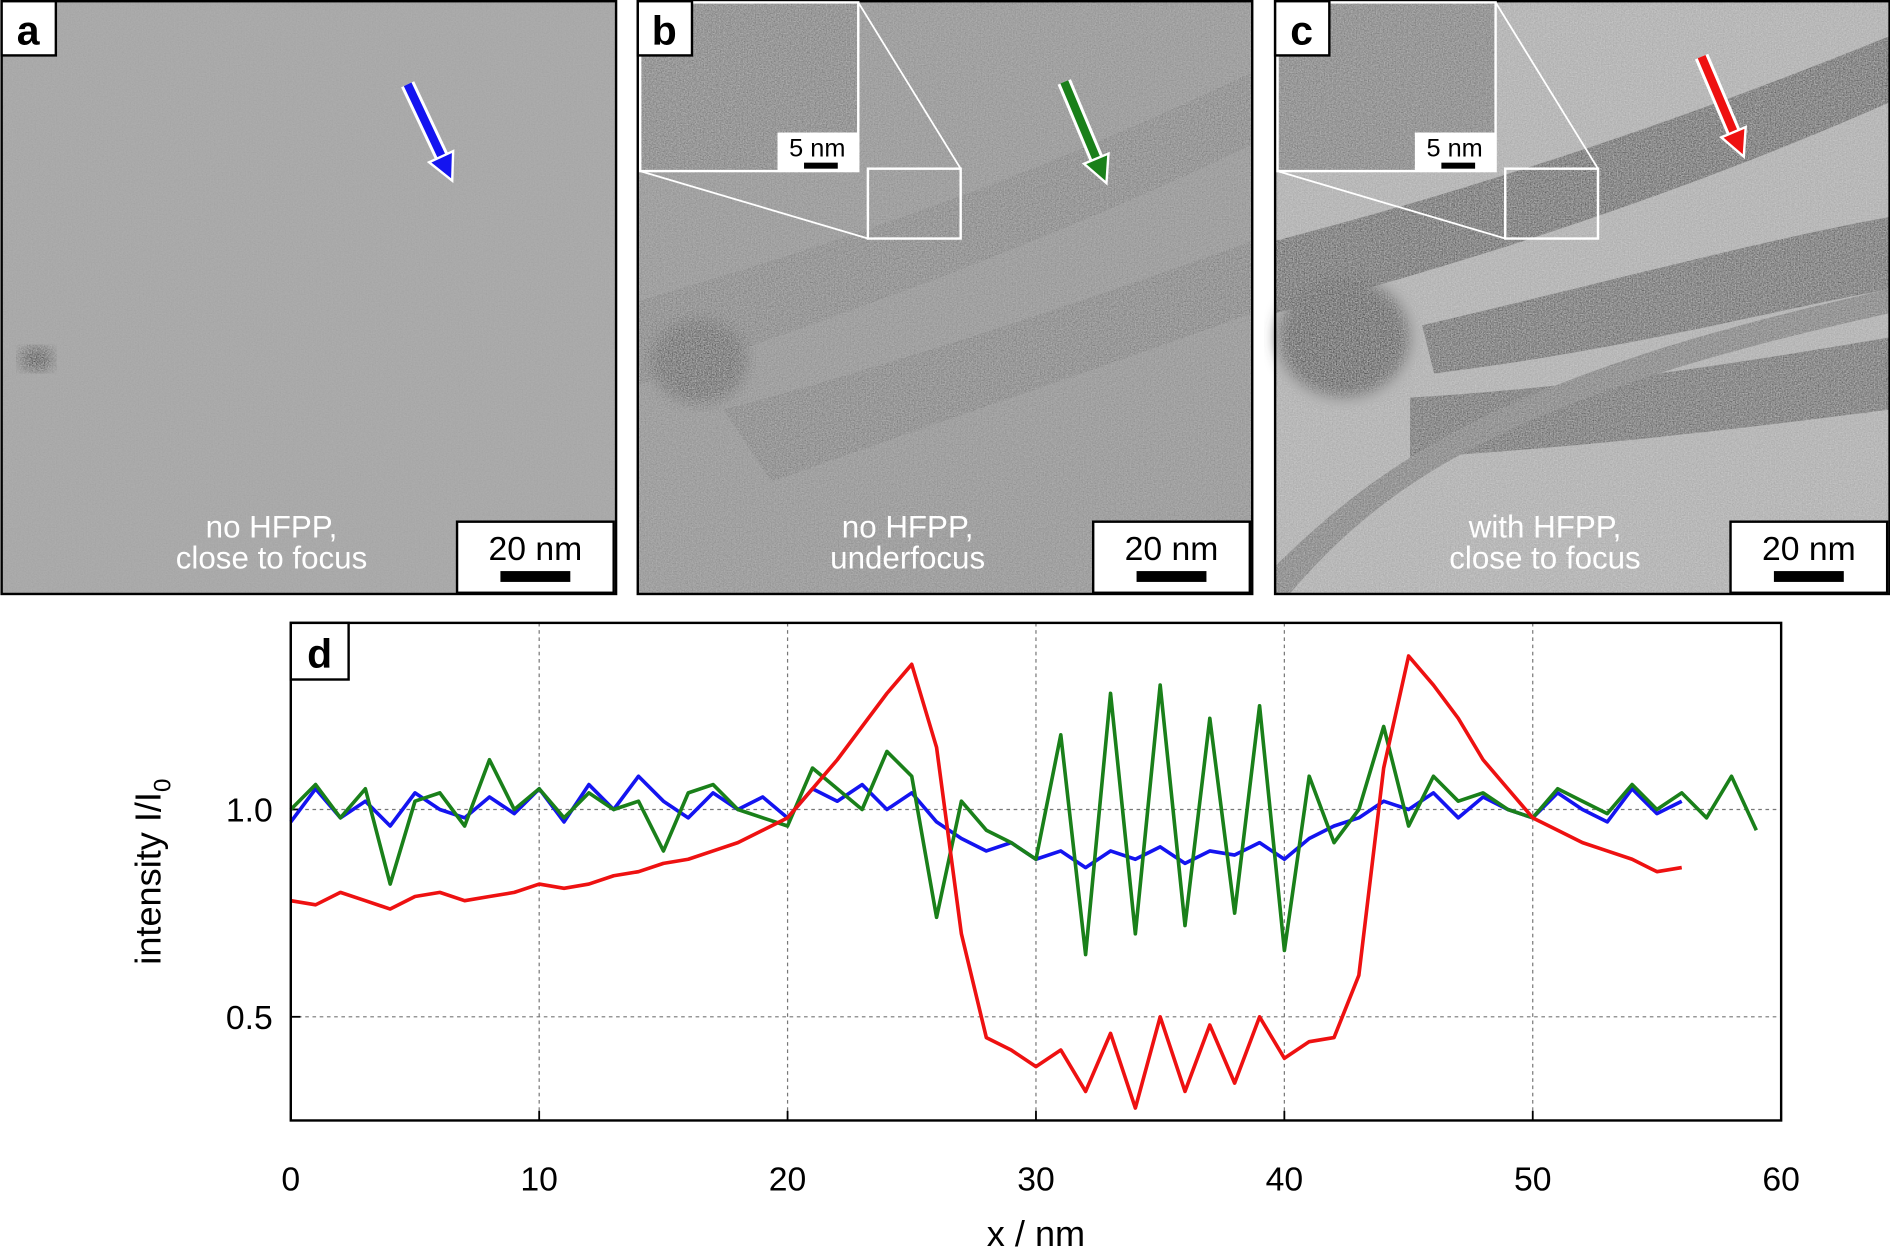 This screenshot has width=1890, height=1253. What do you see at coordinates (249, 811) in the screenshot?
I see `y-tick-label: 1.0` at bounding box center [249, 811].